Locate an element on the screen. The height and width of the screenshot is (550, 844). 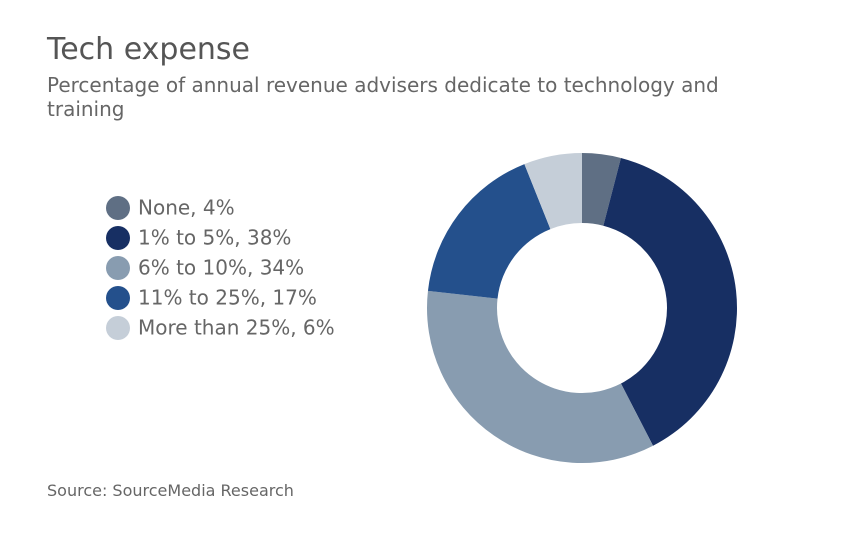
source-note: Source: SourceMedia Research is located at coordinates (170, 490).